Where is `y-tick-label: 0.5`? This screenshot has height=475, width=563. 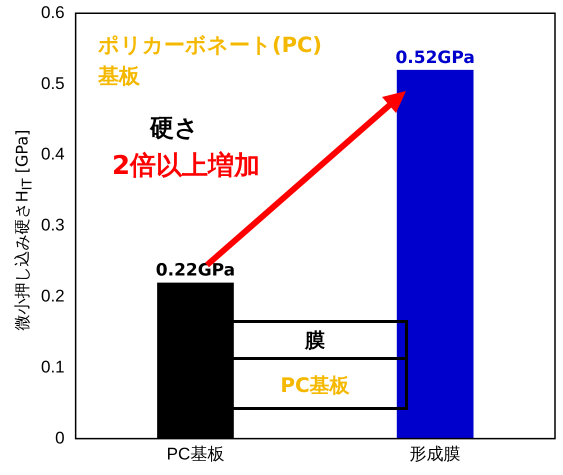
y-tick-label: 0.5 is located at coordinates (52, 83).